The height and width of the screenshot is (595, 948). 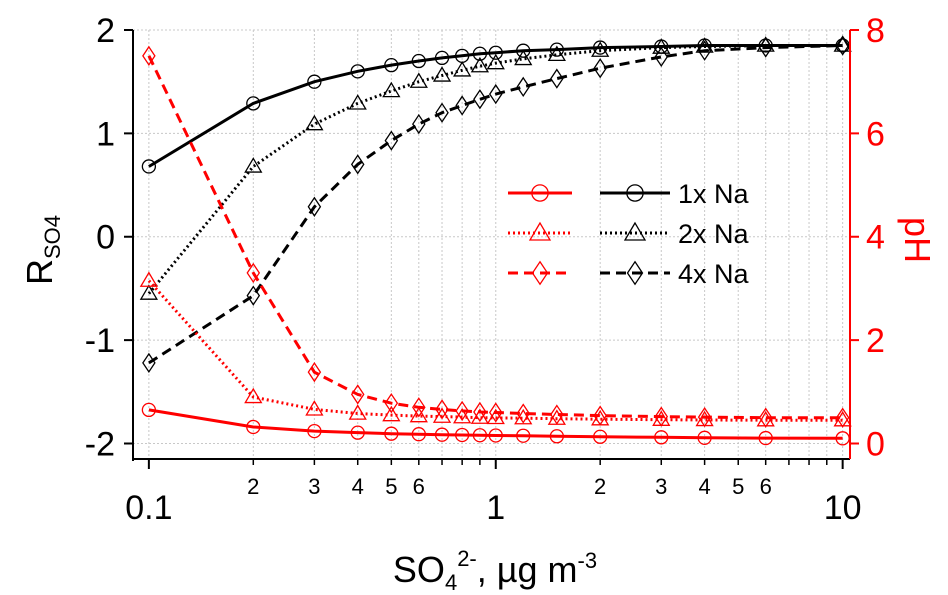 I want to click on legend-entry: 2x Na, so click(x=629, y=234).